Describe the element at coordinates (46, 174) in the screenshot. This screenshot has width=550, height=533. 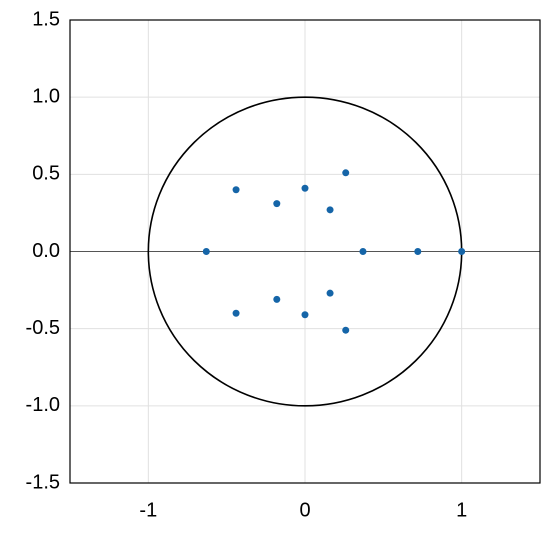
I see `y-tick-label: 0.5` at that location.